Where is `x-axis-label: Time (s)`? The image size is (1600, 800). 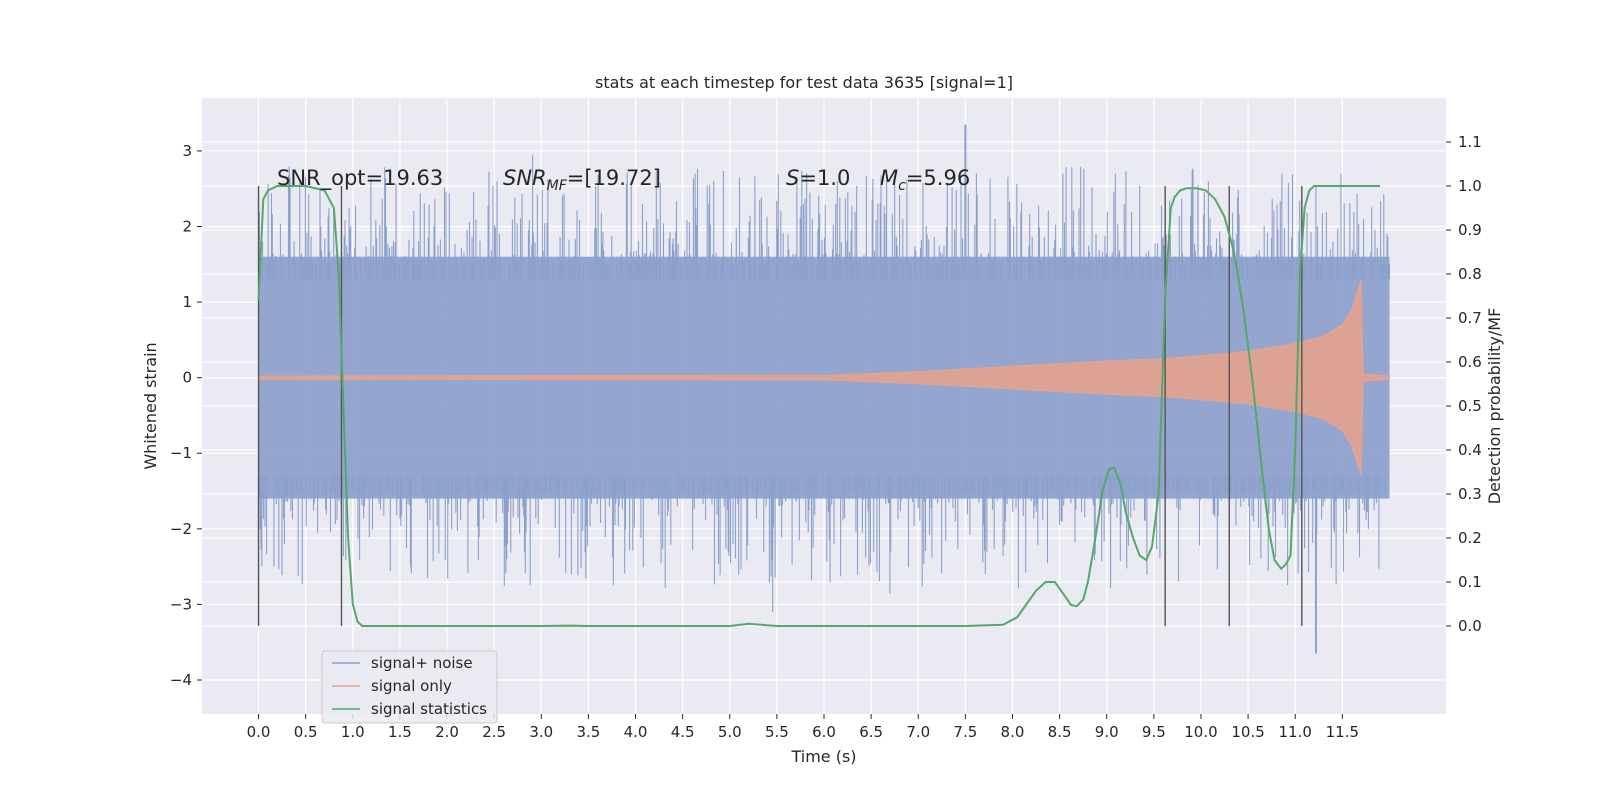
x-axis-label: Time (s) is located at coordinates (823, 756).